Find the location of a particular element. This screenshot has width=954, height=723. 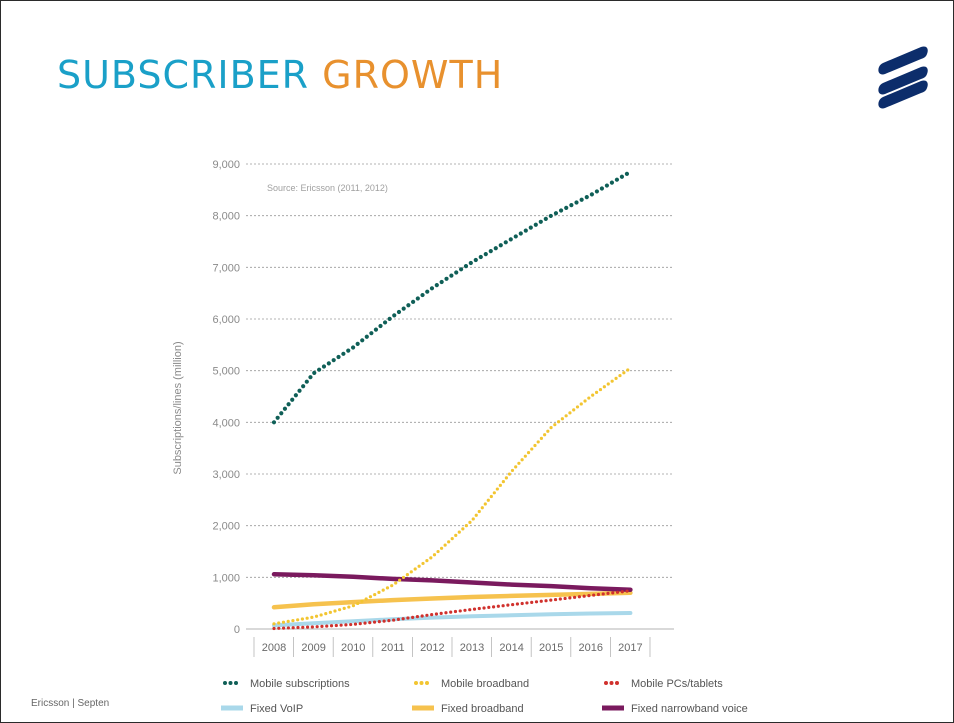

legend-item: Fixed broadband is located at coordinates (468, 709).